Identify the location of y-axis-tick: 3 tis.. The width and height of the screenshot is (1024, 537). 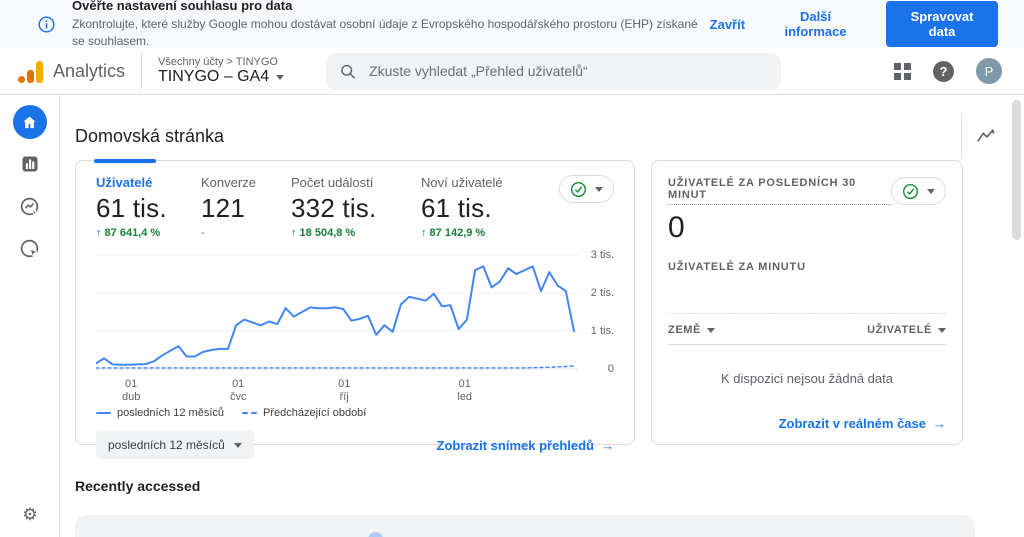
(602, 255).